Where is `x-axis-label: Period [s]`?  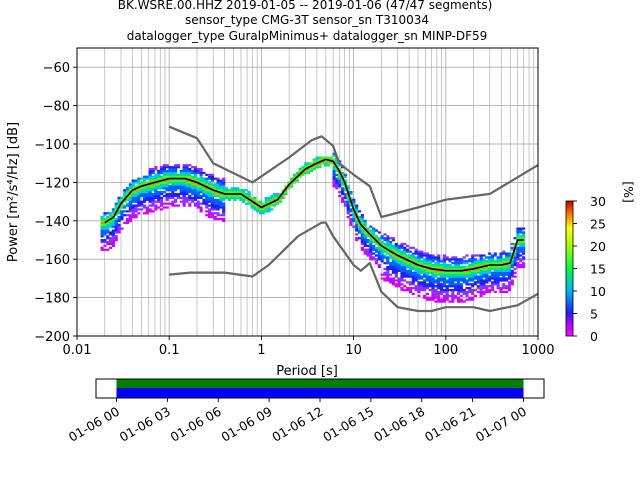
x-axis-label: Period [s] is located at coordinates (307, 371).